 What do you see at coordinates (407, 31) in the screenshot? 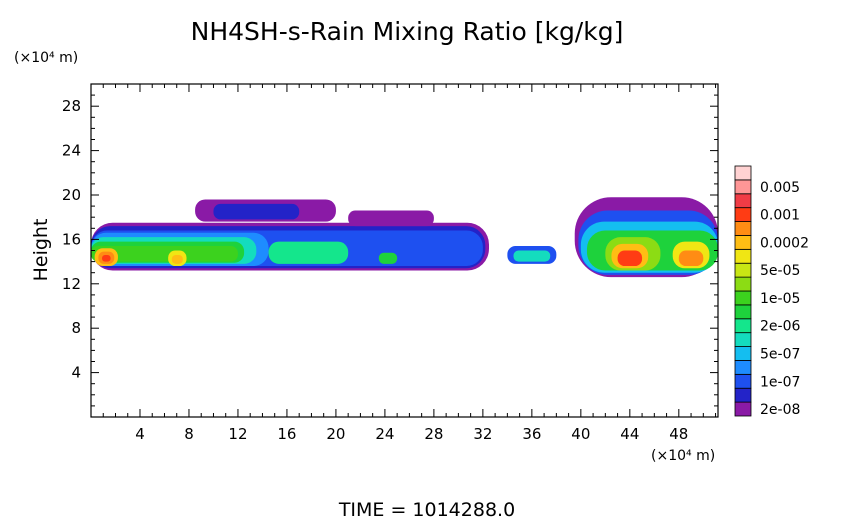
I see `chart-title: NH4SH-s-Rain Mixing Ratio [kg/kg]` at bounding box center [407, 31].